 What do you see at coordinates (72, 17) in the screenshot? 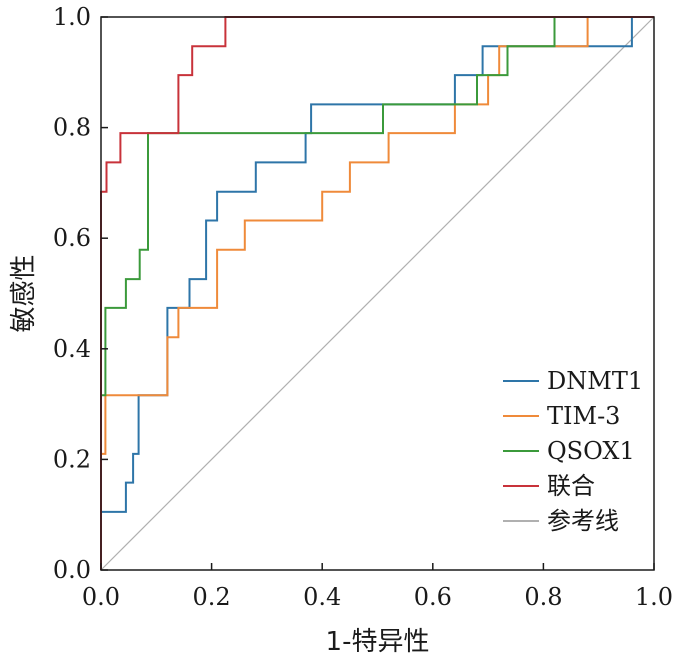
I see `y-tick-label: 1.0` at bounding box center [72, 17].